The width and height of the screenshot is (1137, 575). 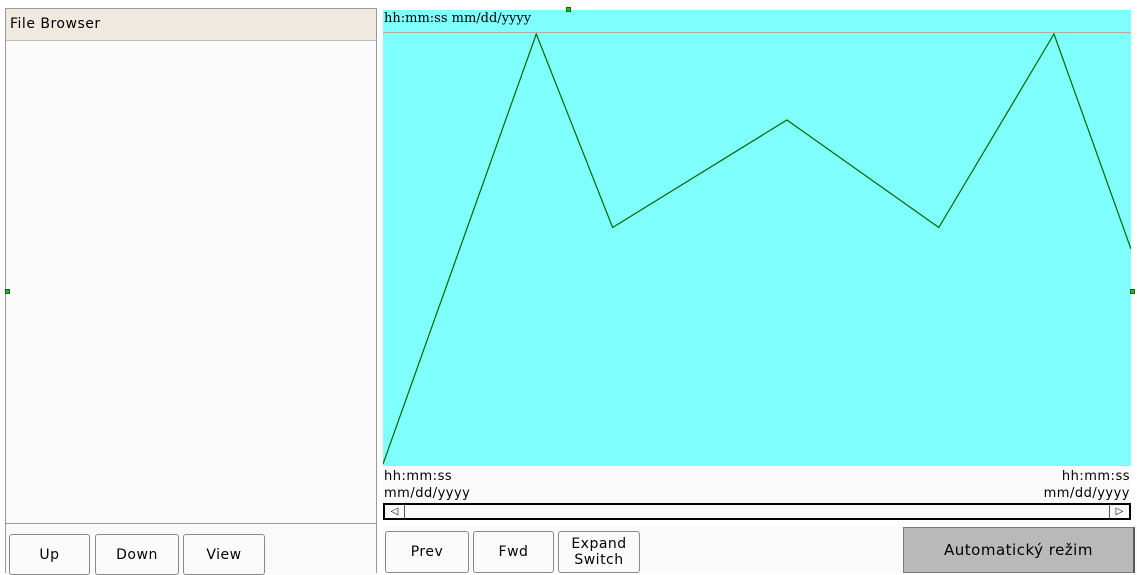 What do you see at coordinates (395, 511) in the screenshot?
I see `scroll-left-icon: ◁` at bounding box center [395, 511].